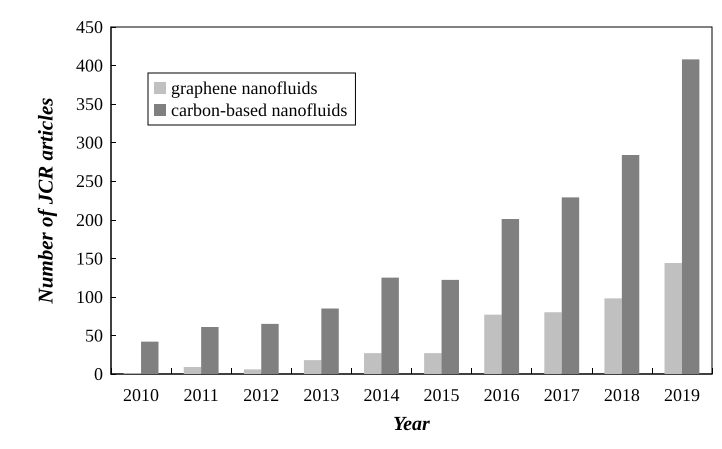 The width and height of the screenshot is (722, 449). I want to click on x-axis-title: Year, so click(411, 424).